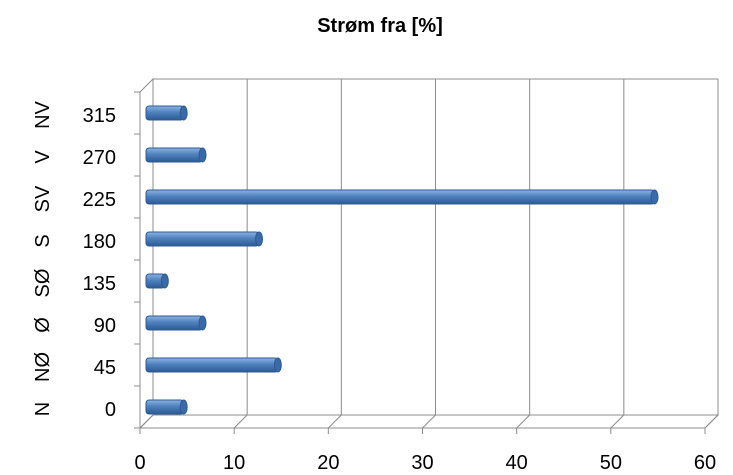  What do you see at coordinates (43, 157) in the screenshot?
I see `category-direction-label: V` at bounding box center [43, 157].